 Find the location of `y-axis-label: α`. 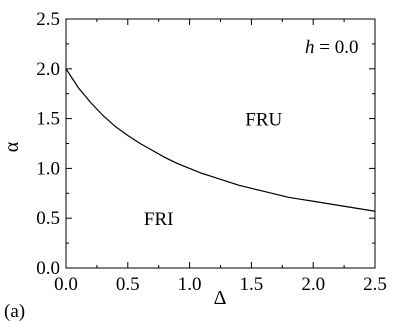

y-axis-label: α is located at coordinates (12, 146).